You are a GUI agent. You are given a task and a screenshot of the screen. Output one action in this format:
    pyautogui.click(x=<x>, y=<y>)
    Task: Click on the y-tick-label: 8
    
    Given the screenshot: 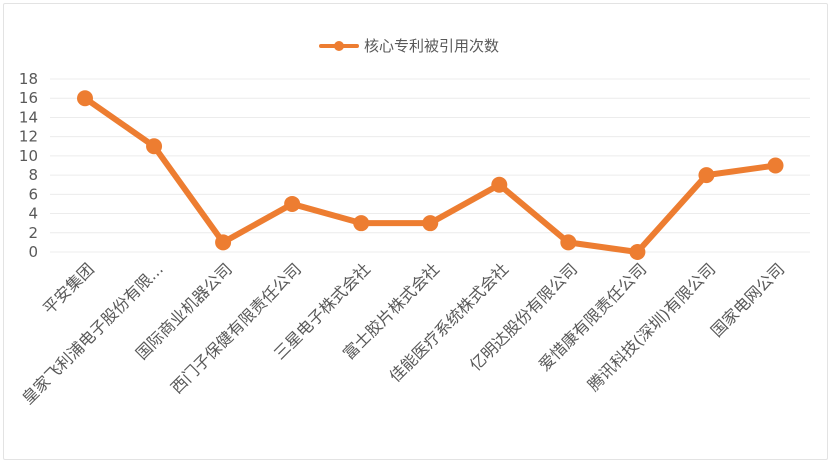 What is the action you would take?
    pyautogui.click(x=33, y=175)
    